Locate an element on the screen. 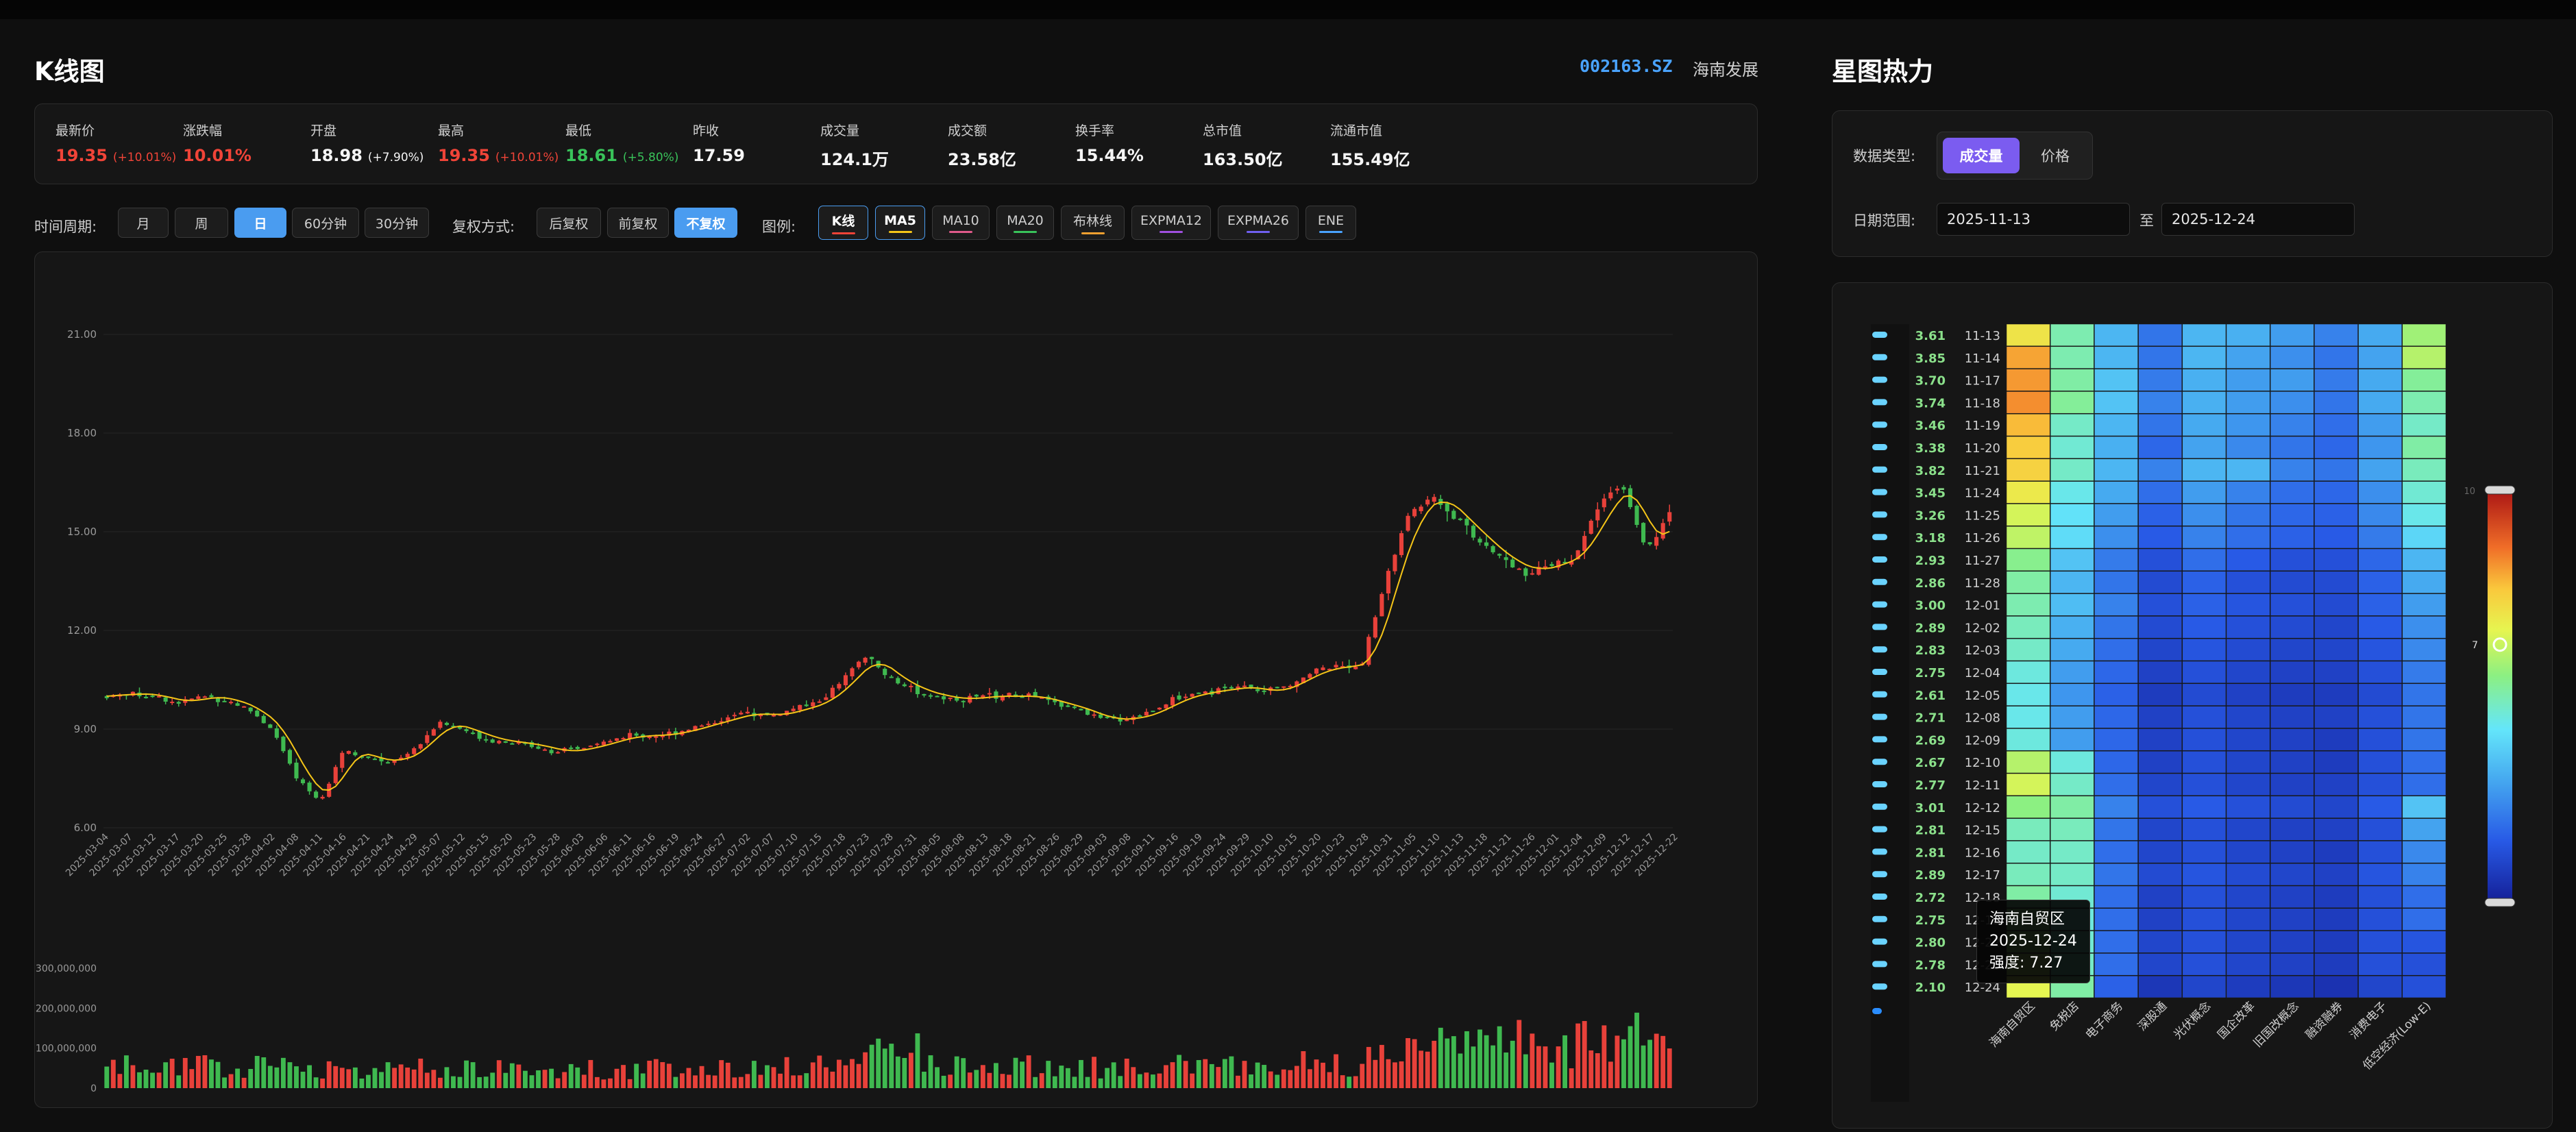 The image size is (2576, 1132). legend-button-ma10: MA10 is located at coordinates (961, 223).